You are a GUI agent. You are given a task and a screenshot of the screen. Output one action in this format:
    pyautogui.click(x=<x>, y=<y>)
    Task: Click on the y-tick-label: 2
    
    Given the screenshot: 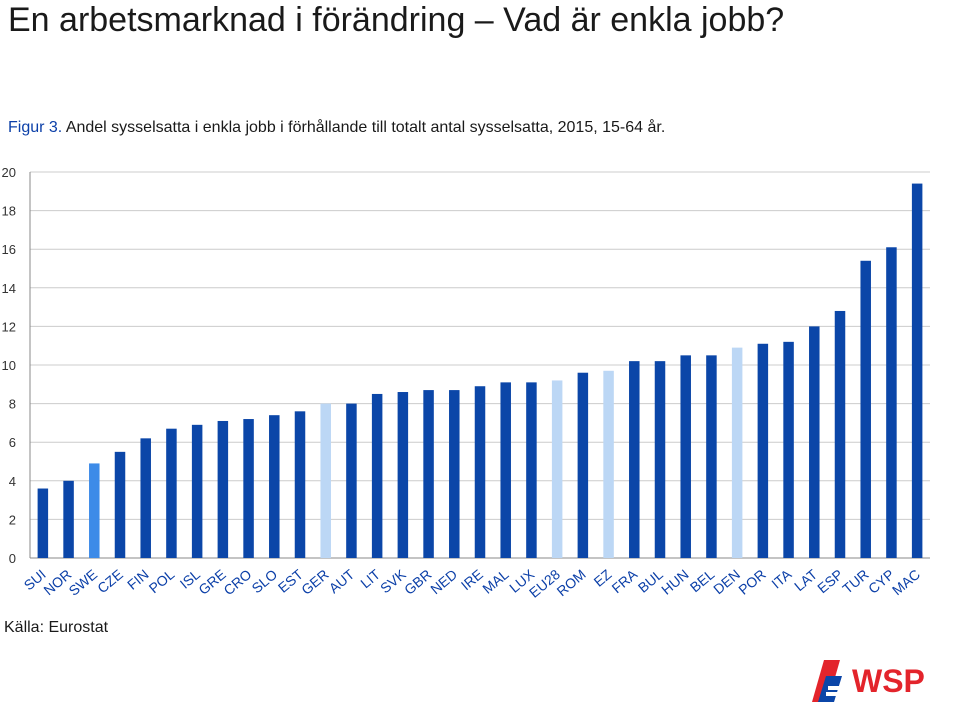 What is the action you would take?
    pyautogui.click(x=12, y=519)
    